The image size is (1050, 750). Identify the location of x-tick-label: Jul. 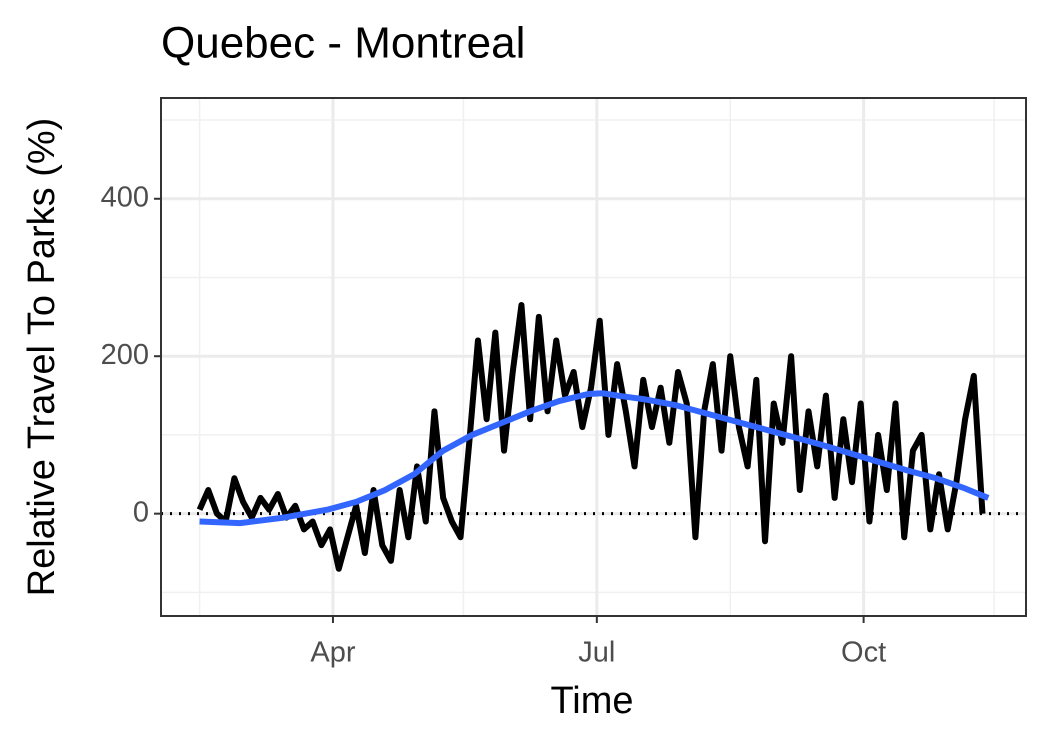
(596, 653).